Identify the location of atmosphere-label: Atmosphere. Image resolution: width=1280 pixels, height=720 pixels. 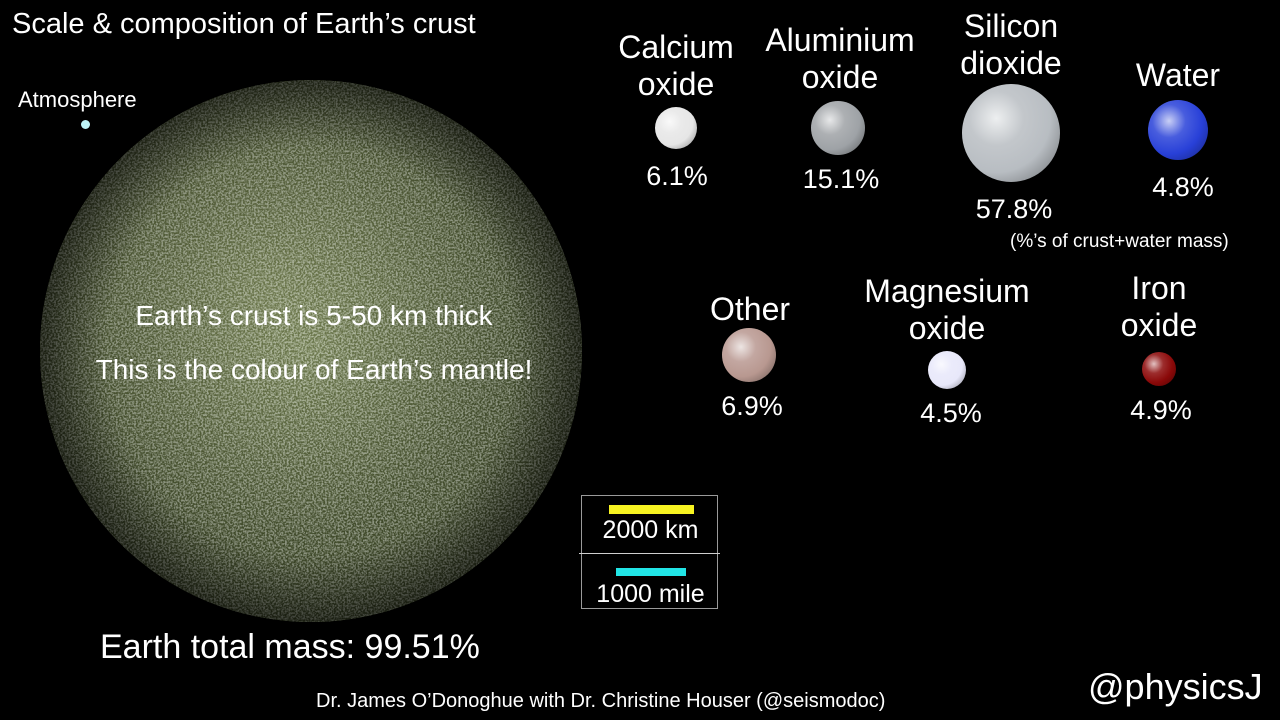
(77, 99).